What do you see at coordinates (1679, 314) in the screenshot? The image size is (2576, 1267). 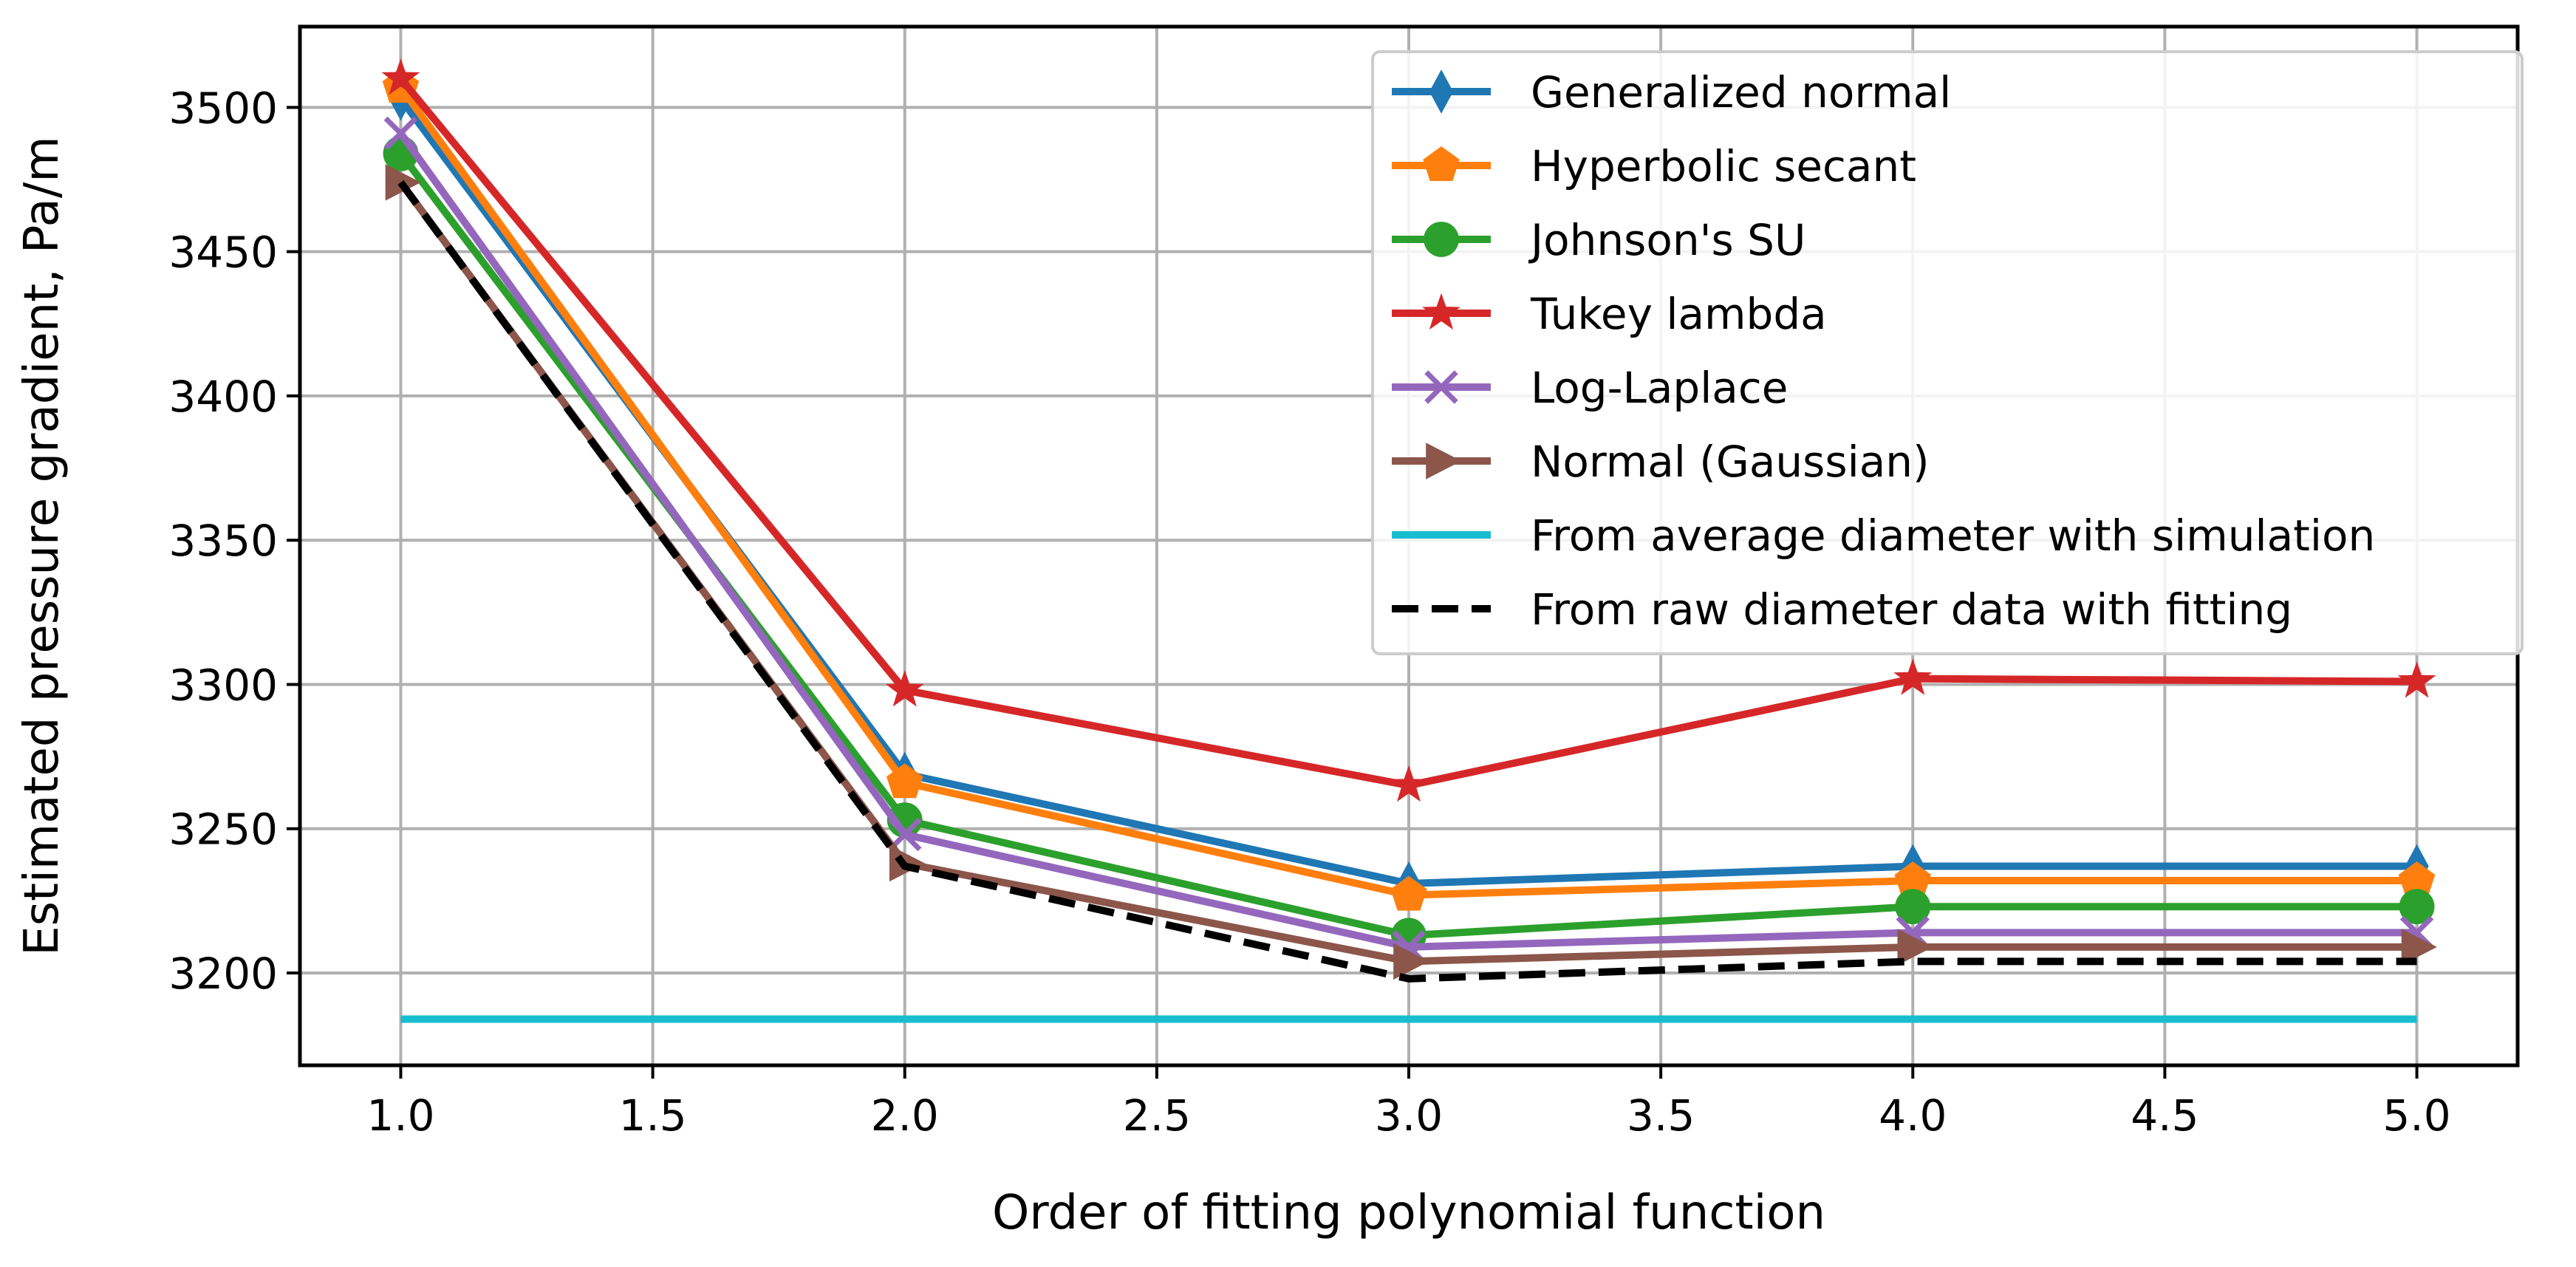 I see `legend-label-tukey-lambda: Tukey lambda` at bounding box center [1679, 314].